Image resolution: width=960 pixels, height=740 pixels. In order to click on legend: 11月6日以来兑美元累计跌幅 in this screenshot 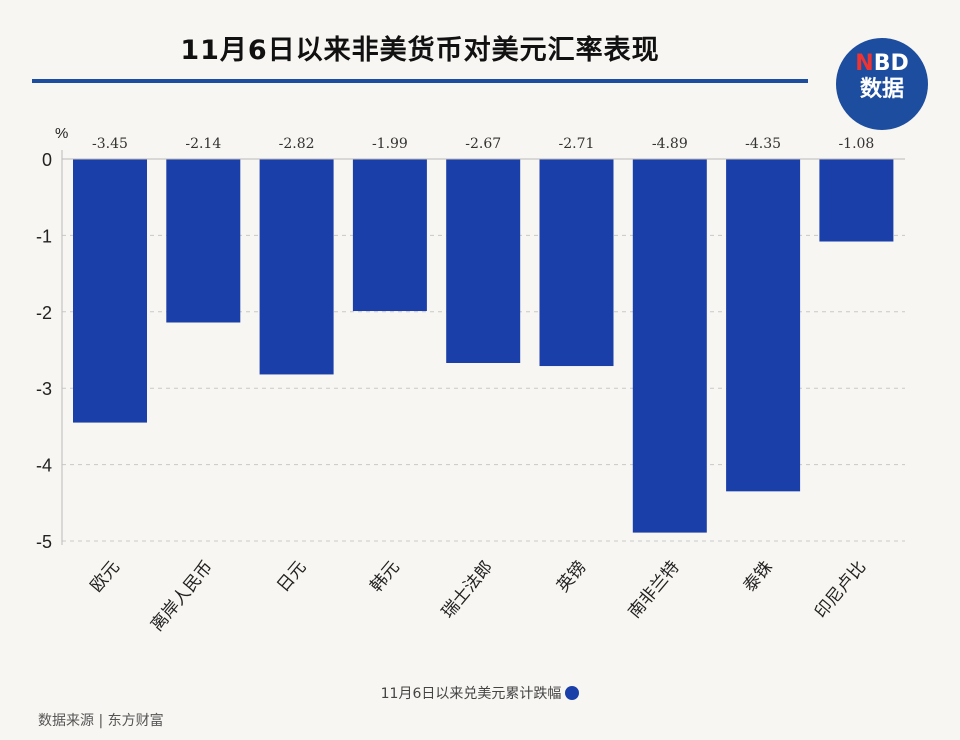, I will do `click(480, 693)`.